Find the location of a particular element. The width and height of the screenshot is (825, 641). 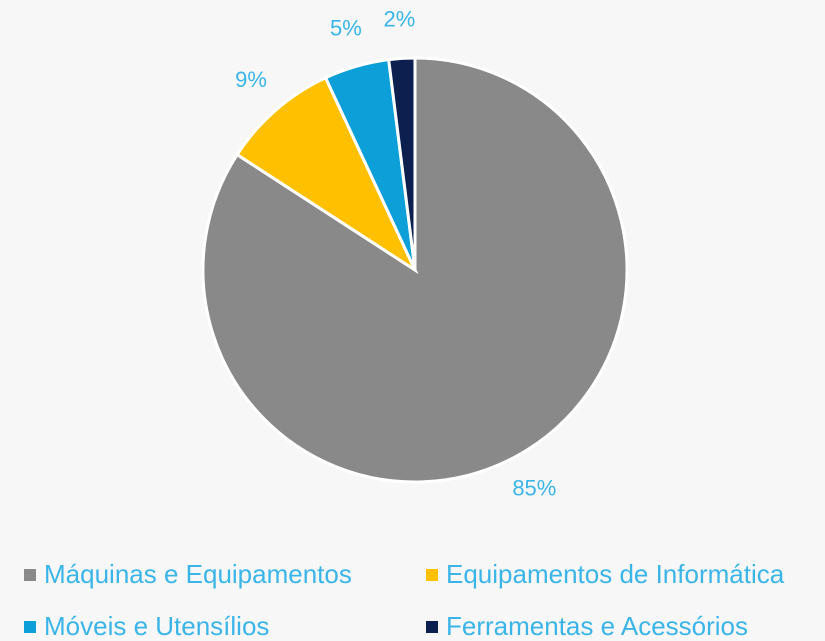

legend-label: Ferramentas e Acessórios is located at coordinates (597, 626).